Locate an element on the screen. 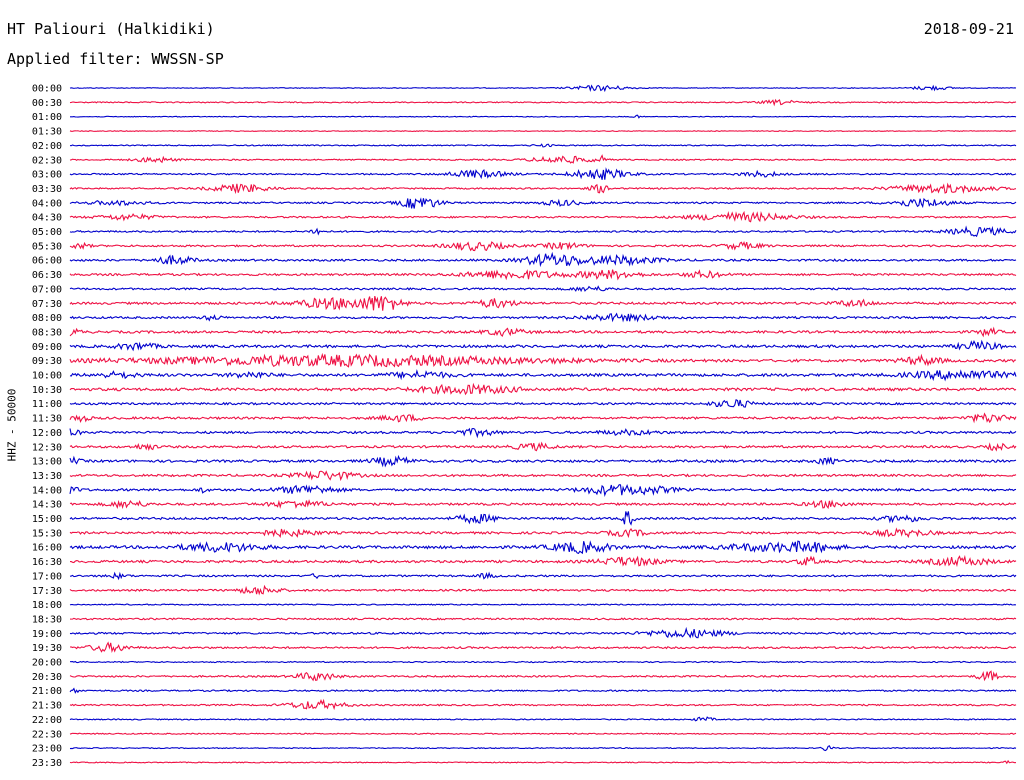 The image size is (1024, 780). trace-time-label: 01:00 is located at coordinates (47, 117).